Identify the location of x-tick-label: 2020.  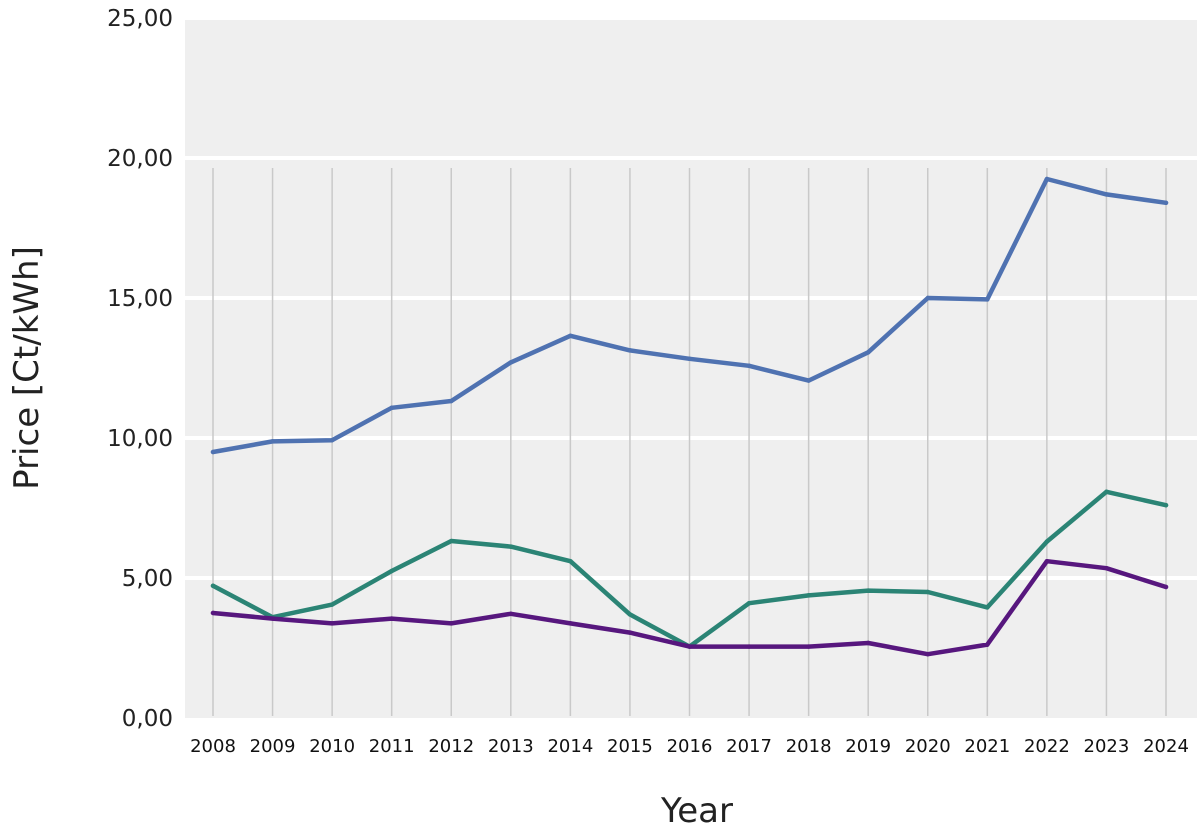
(928, 746).